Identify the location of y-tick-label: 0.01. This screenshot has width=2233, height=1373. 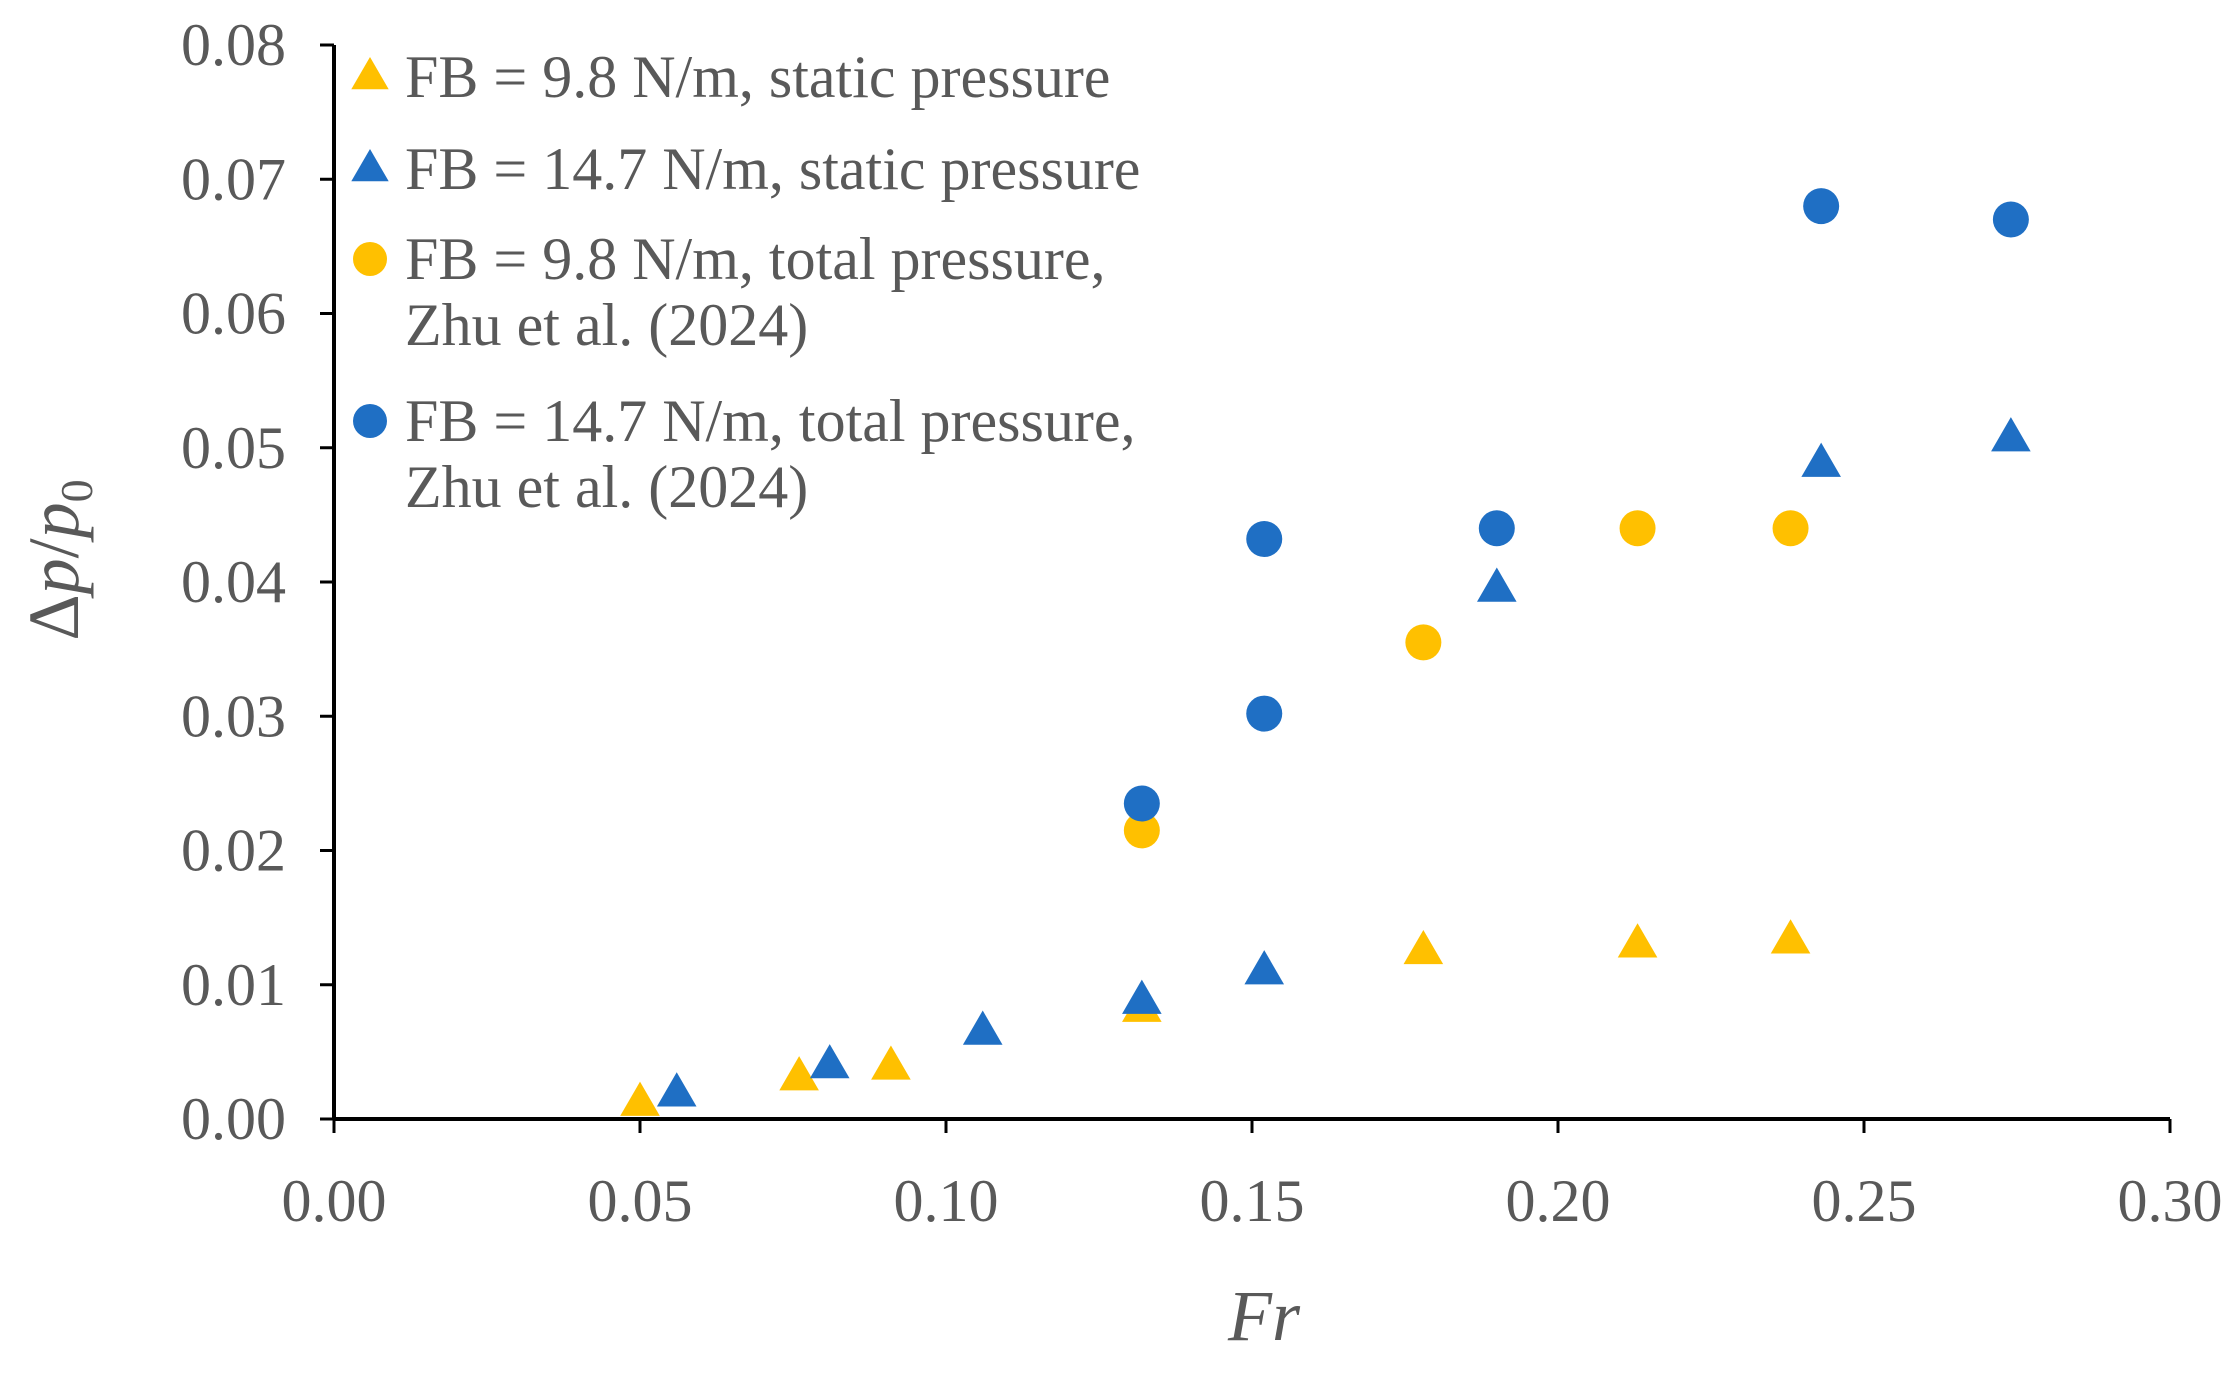
(233, 985).